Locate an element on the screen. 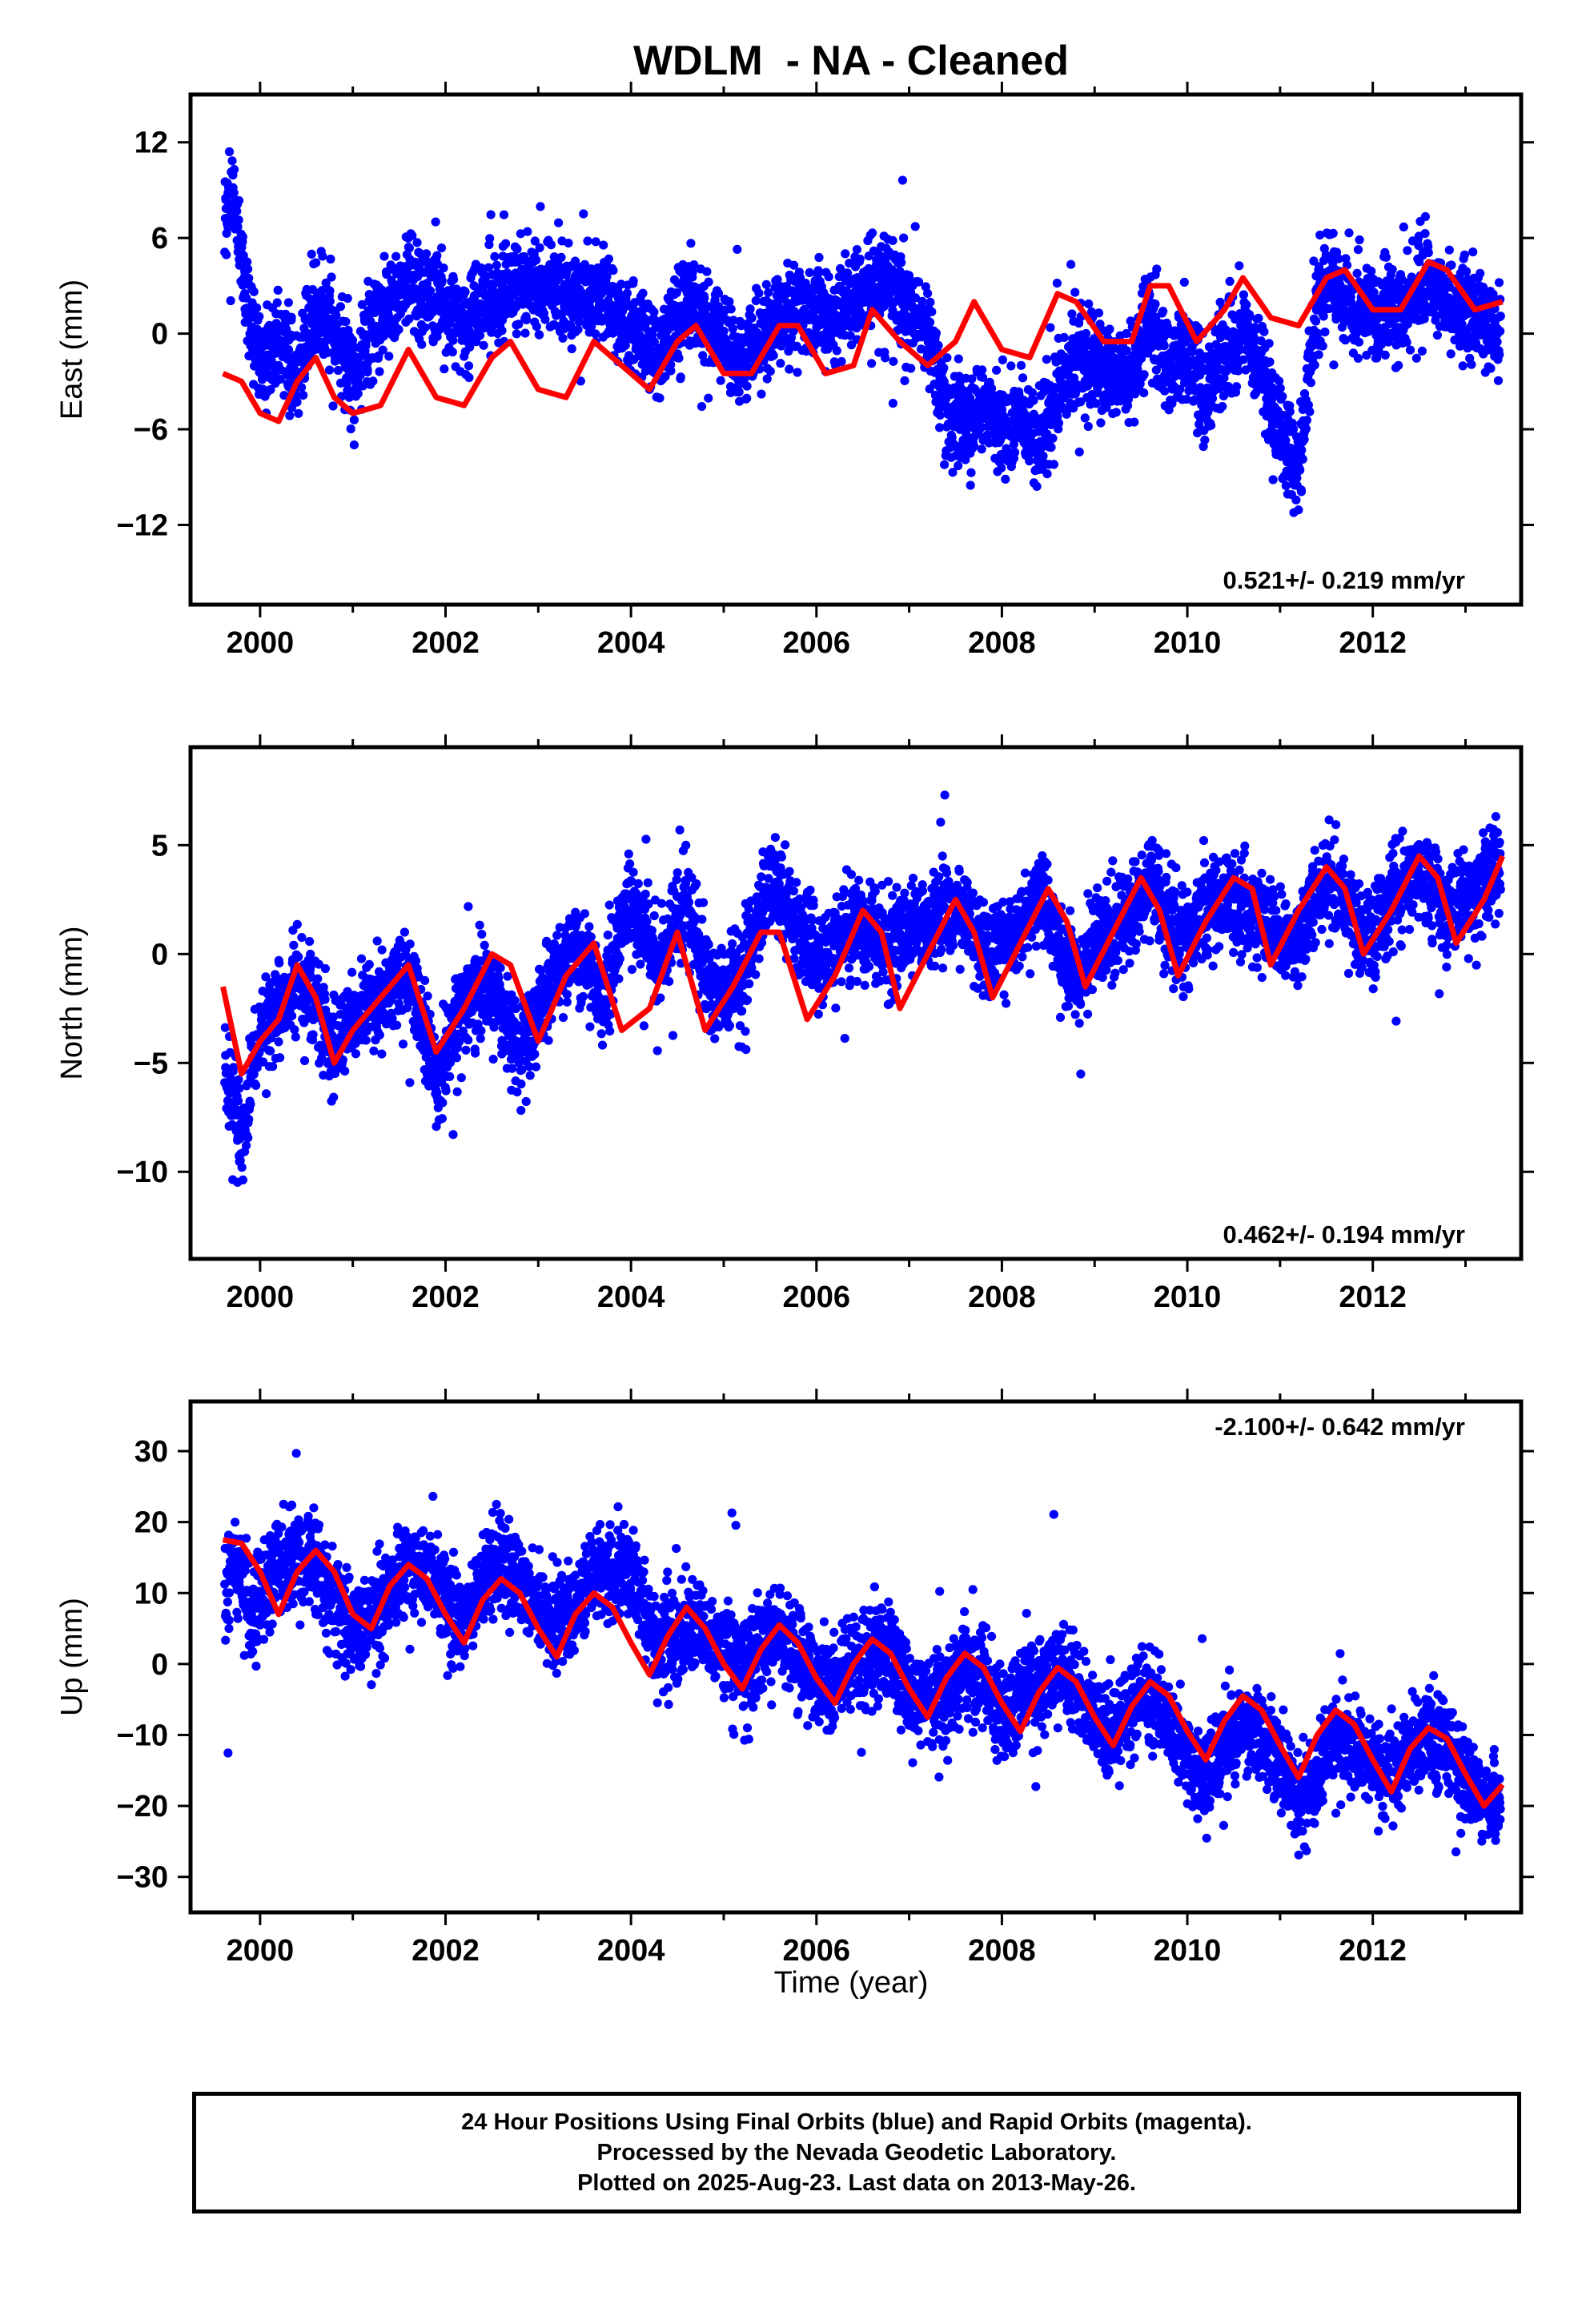  x-tick-label: 2004 is located at coordinates (631, 643).